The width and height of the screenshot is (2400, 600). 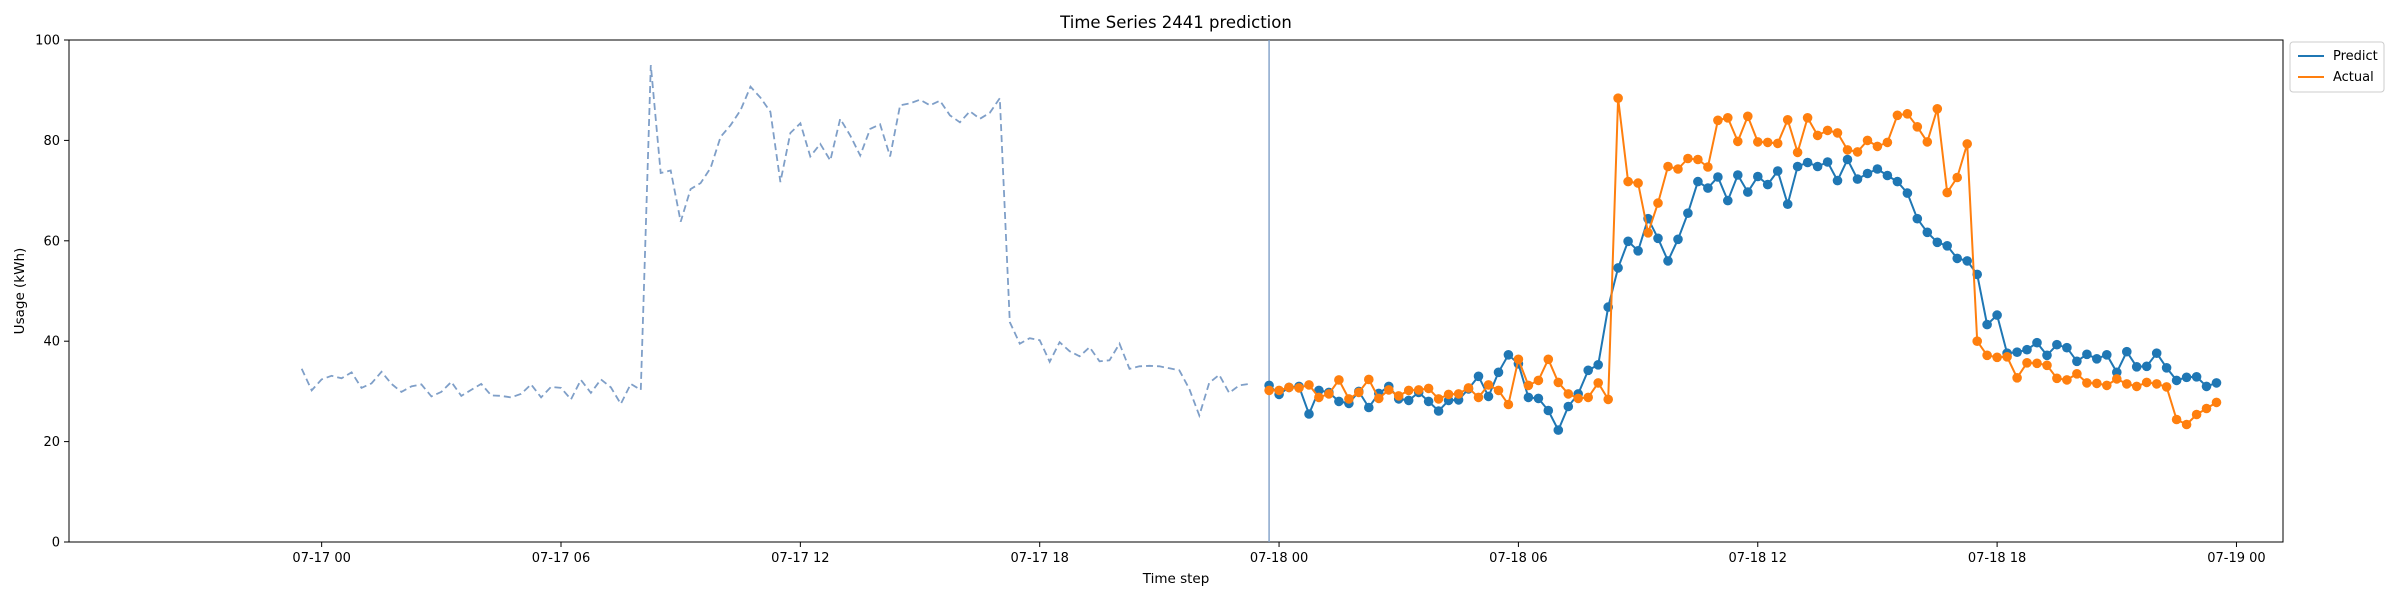 I want to click on y-axis-title: Usage (kWh), so click(x=20, y=291).